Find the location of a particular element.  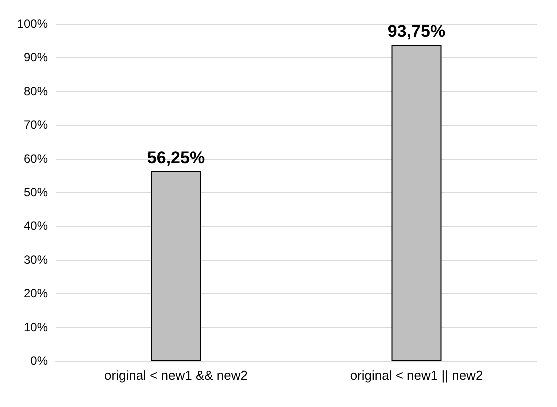

x-tick-label: original < new1 || new2 is located at coordinates (417, 375).